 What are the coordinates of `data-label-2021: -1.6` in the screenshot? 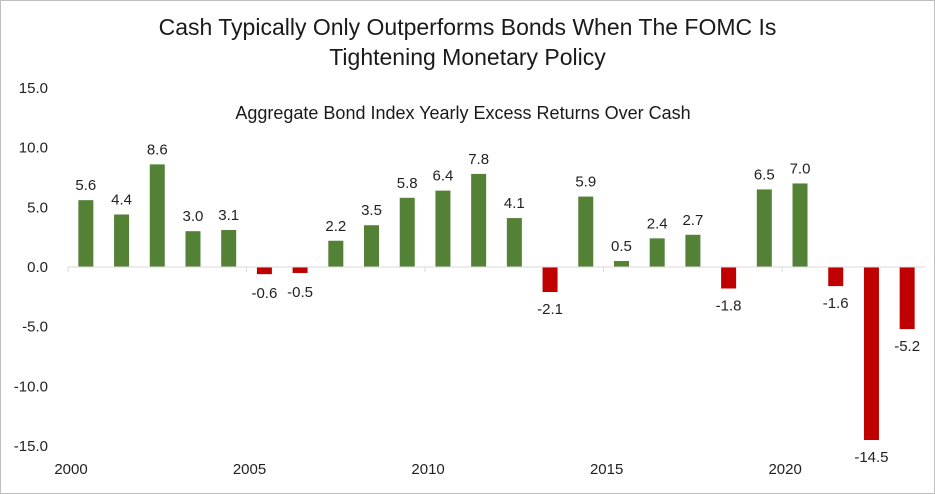 It's located at (836, 303).